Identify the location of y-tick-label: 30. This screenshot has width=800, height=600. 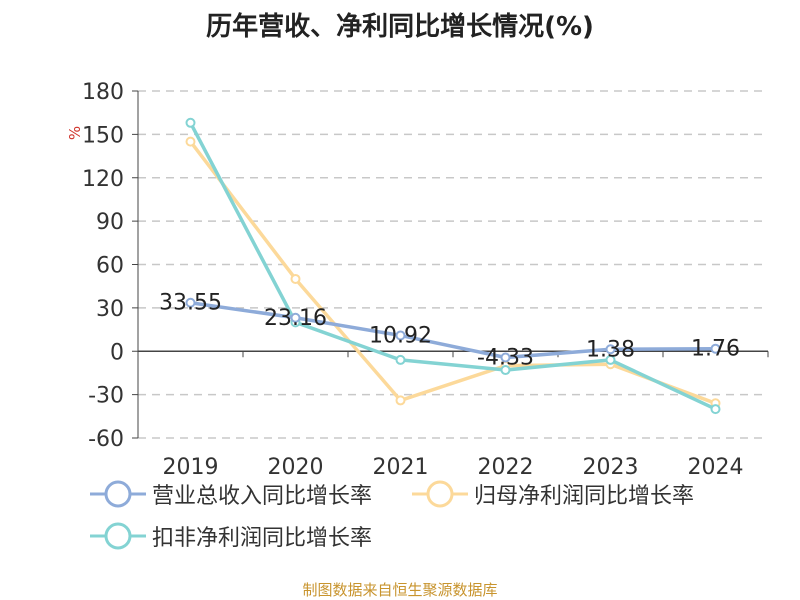
(110, 309).